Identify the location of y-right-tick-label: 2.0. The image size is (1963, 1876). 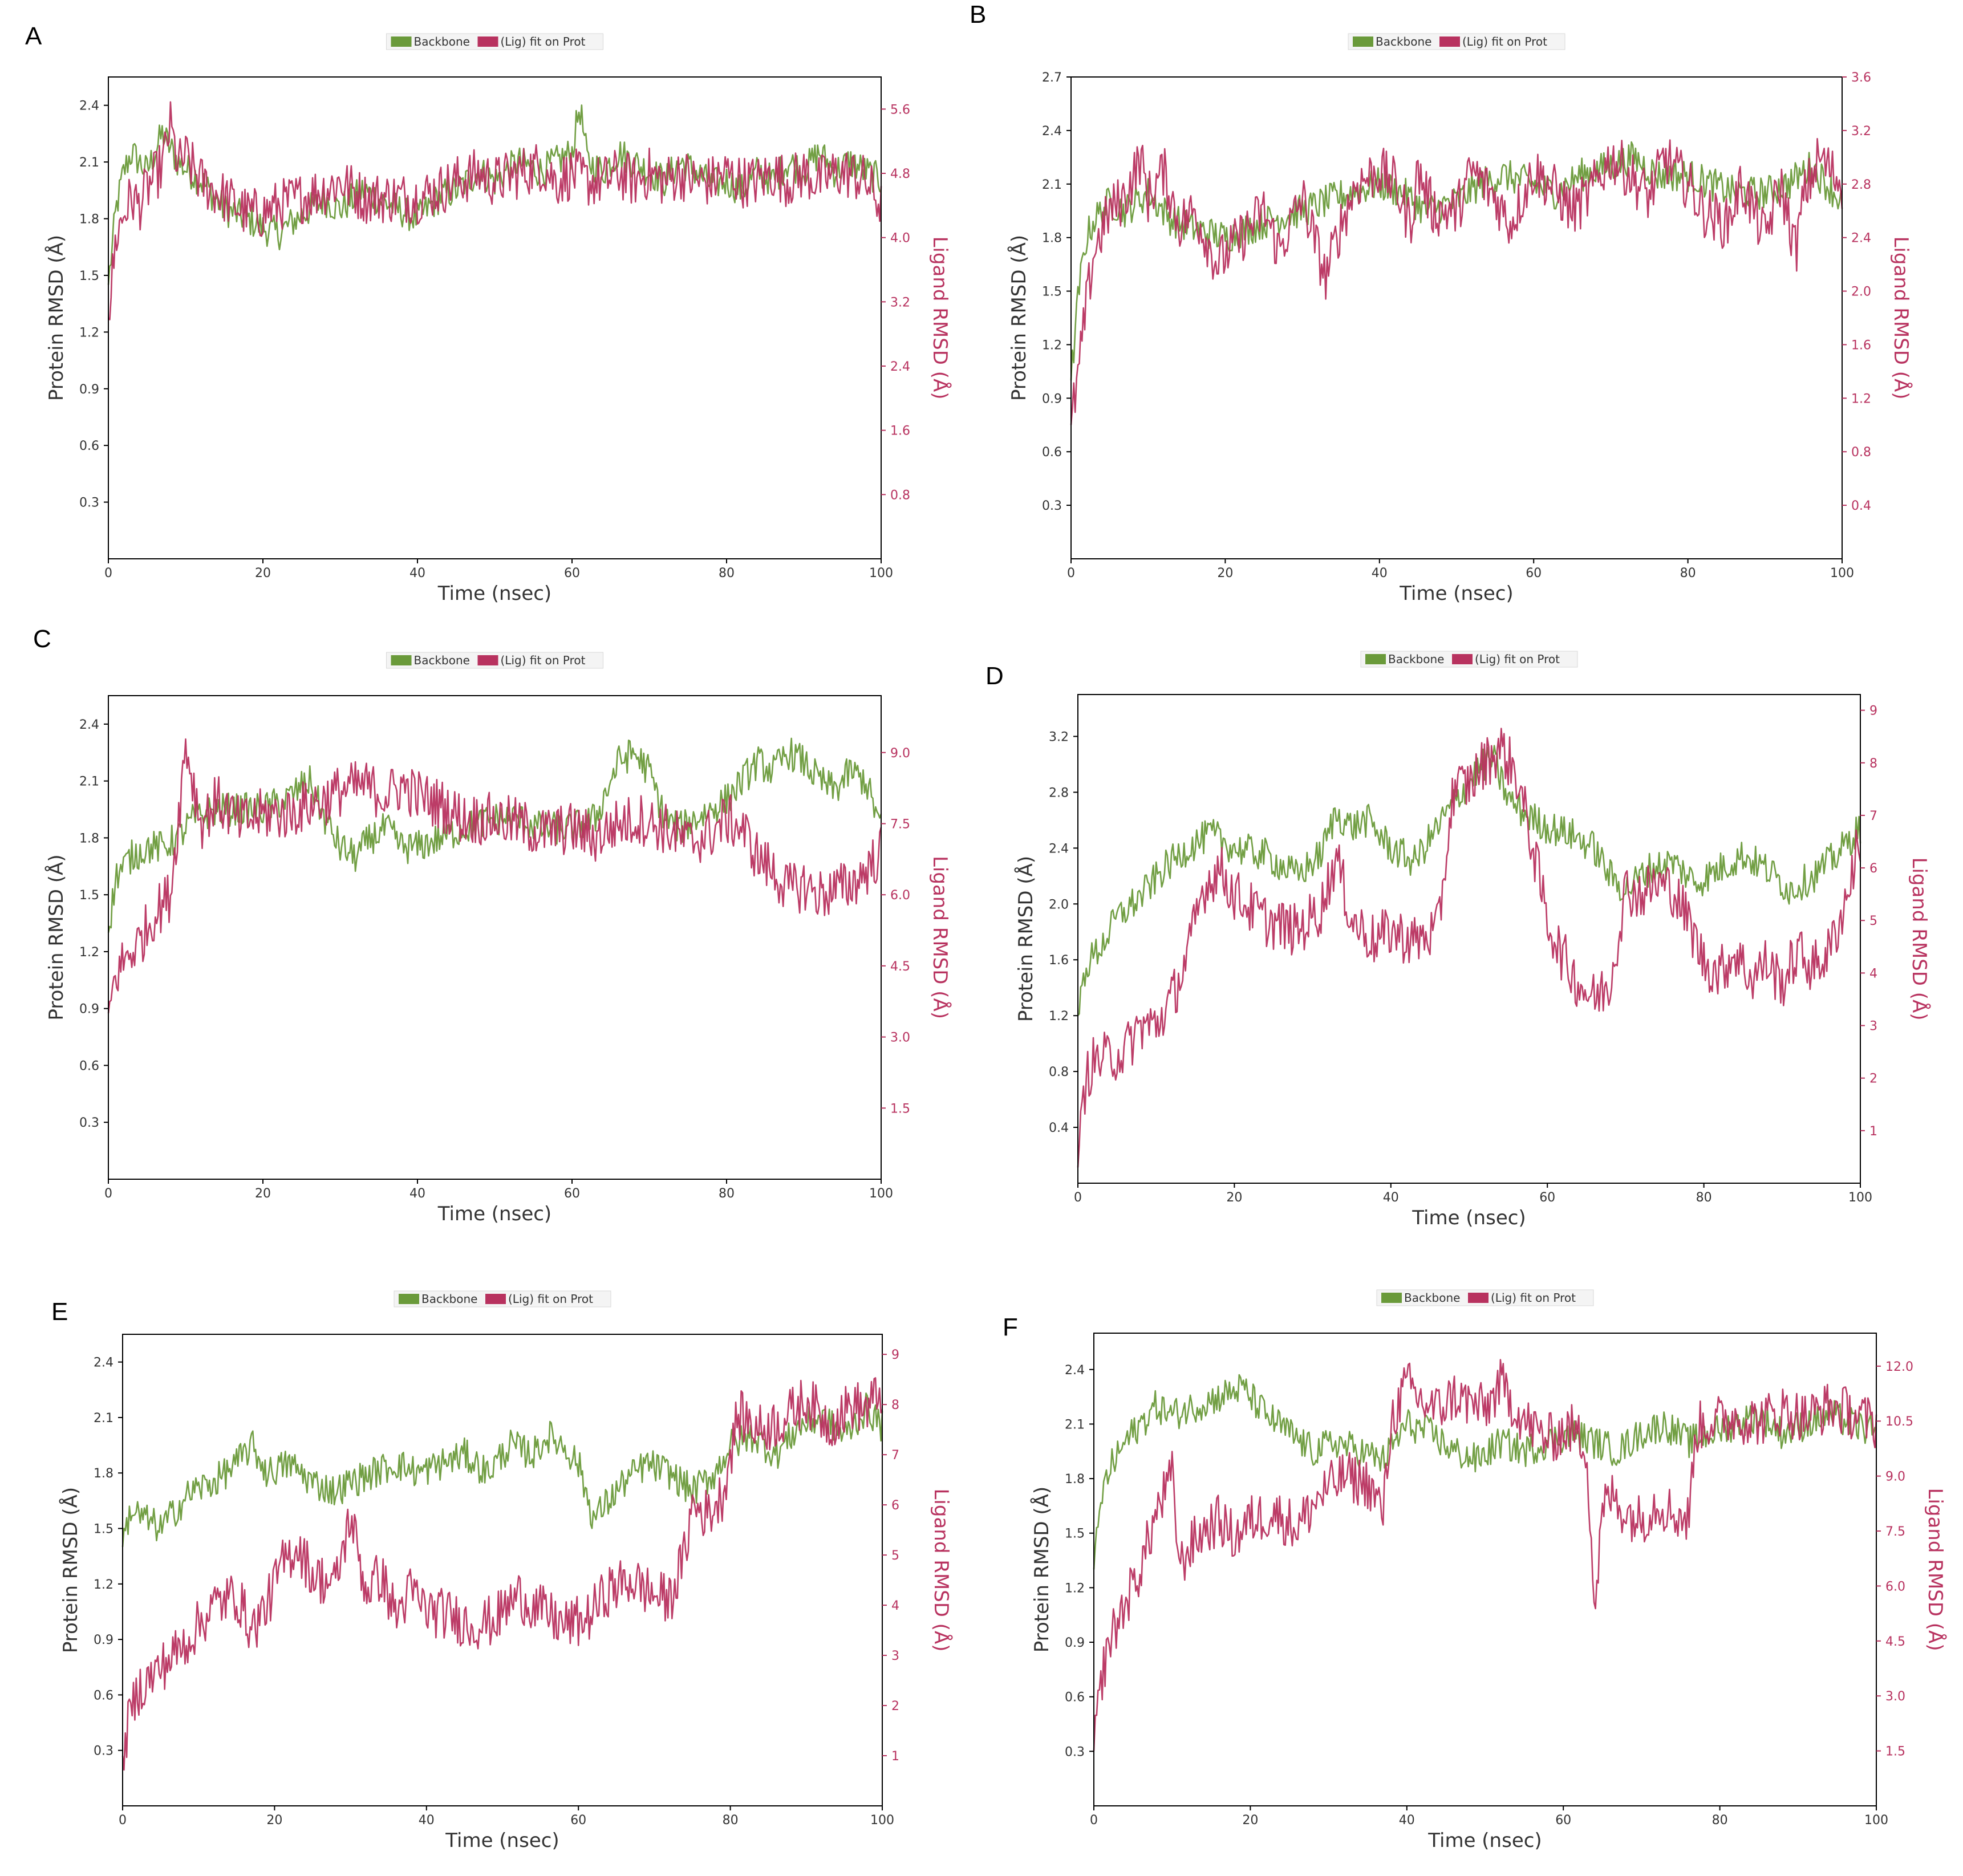
(1861, 292).